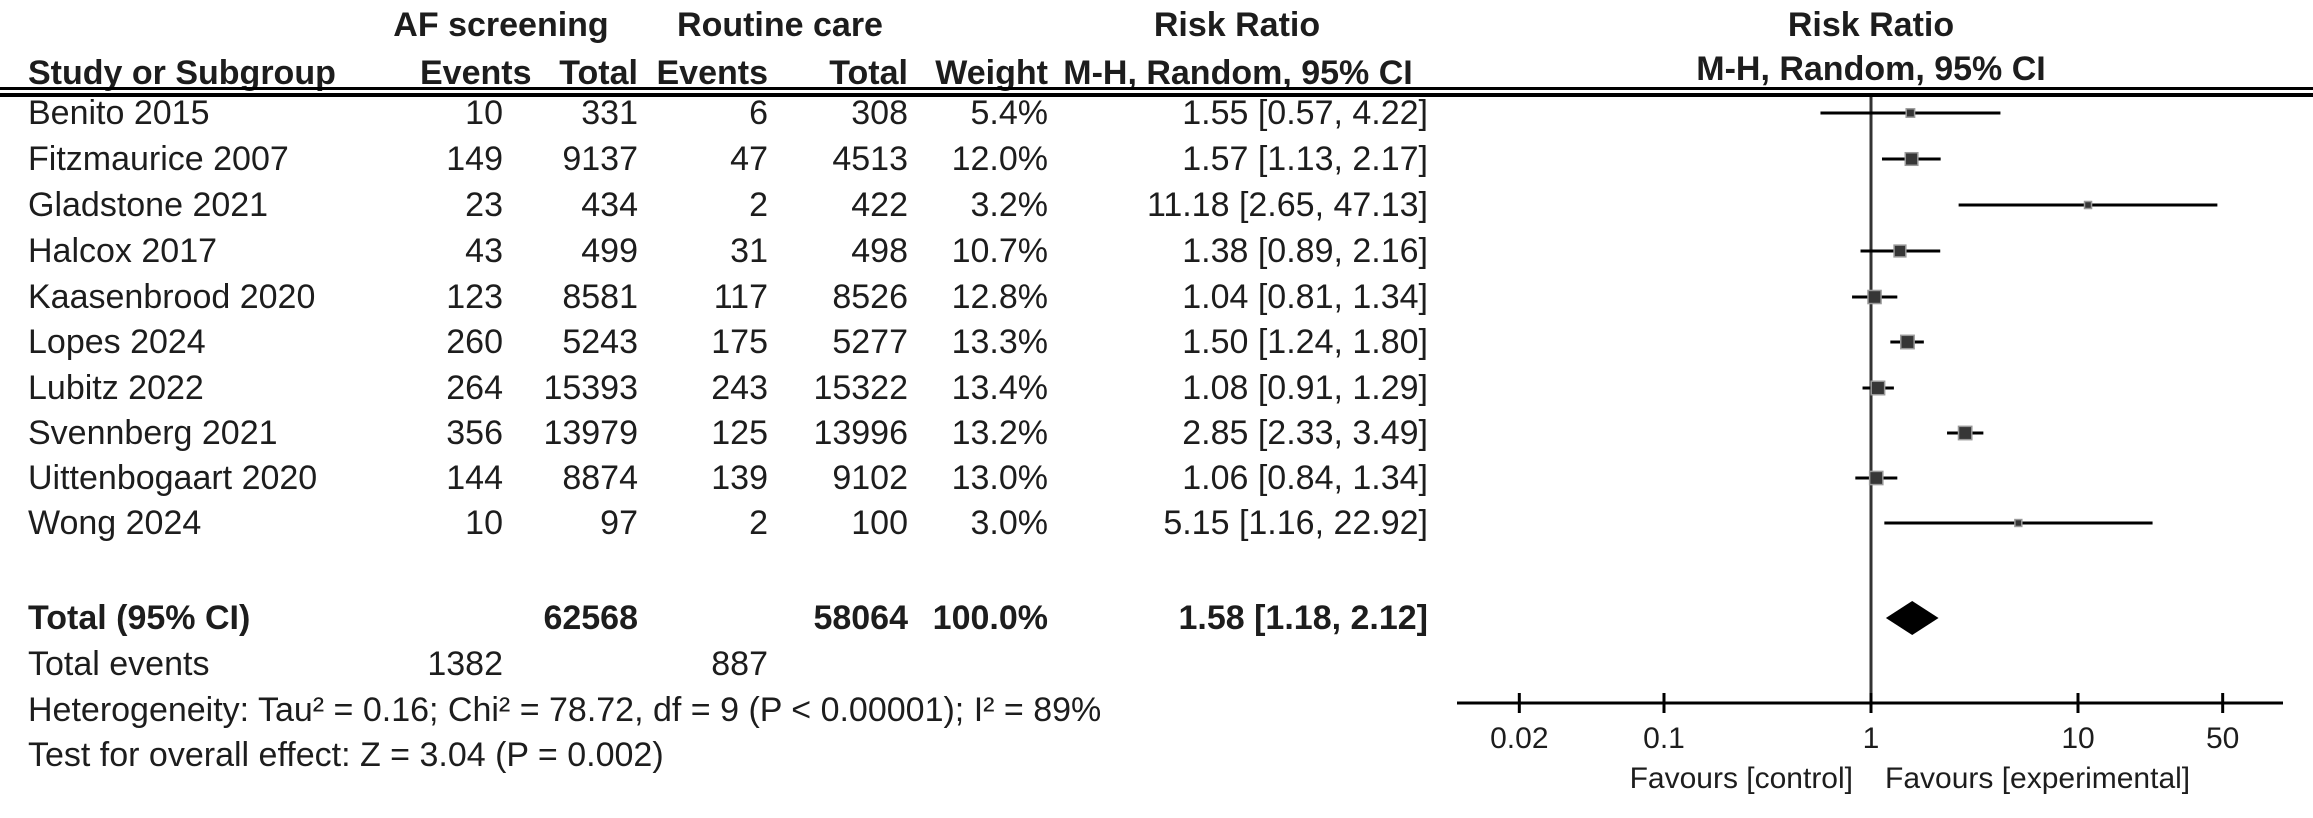 This screenshot has height=818, width=2313. Describe the element at coordinates (1664, 738) in the screenshot. I see `x-axis-tick-label: 0.1` at that location.